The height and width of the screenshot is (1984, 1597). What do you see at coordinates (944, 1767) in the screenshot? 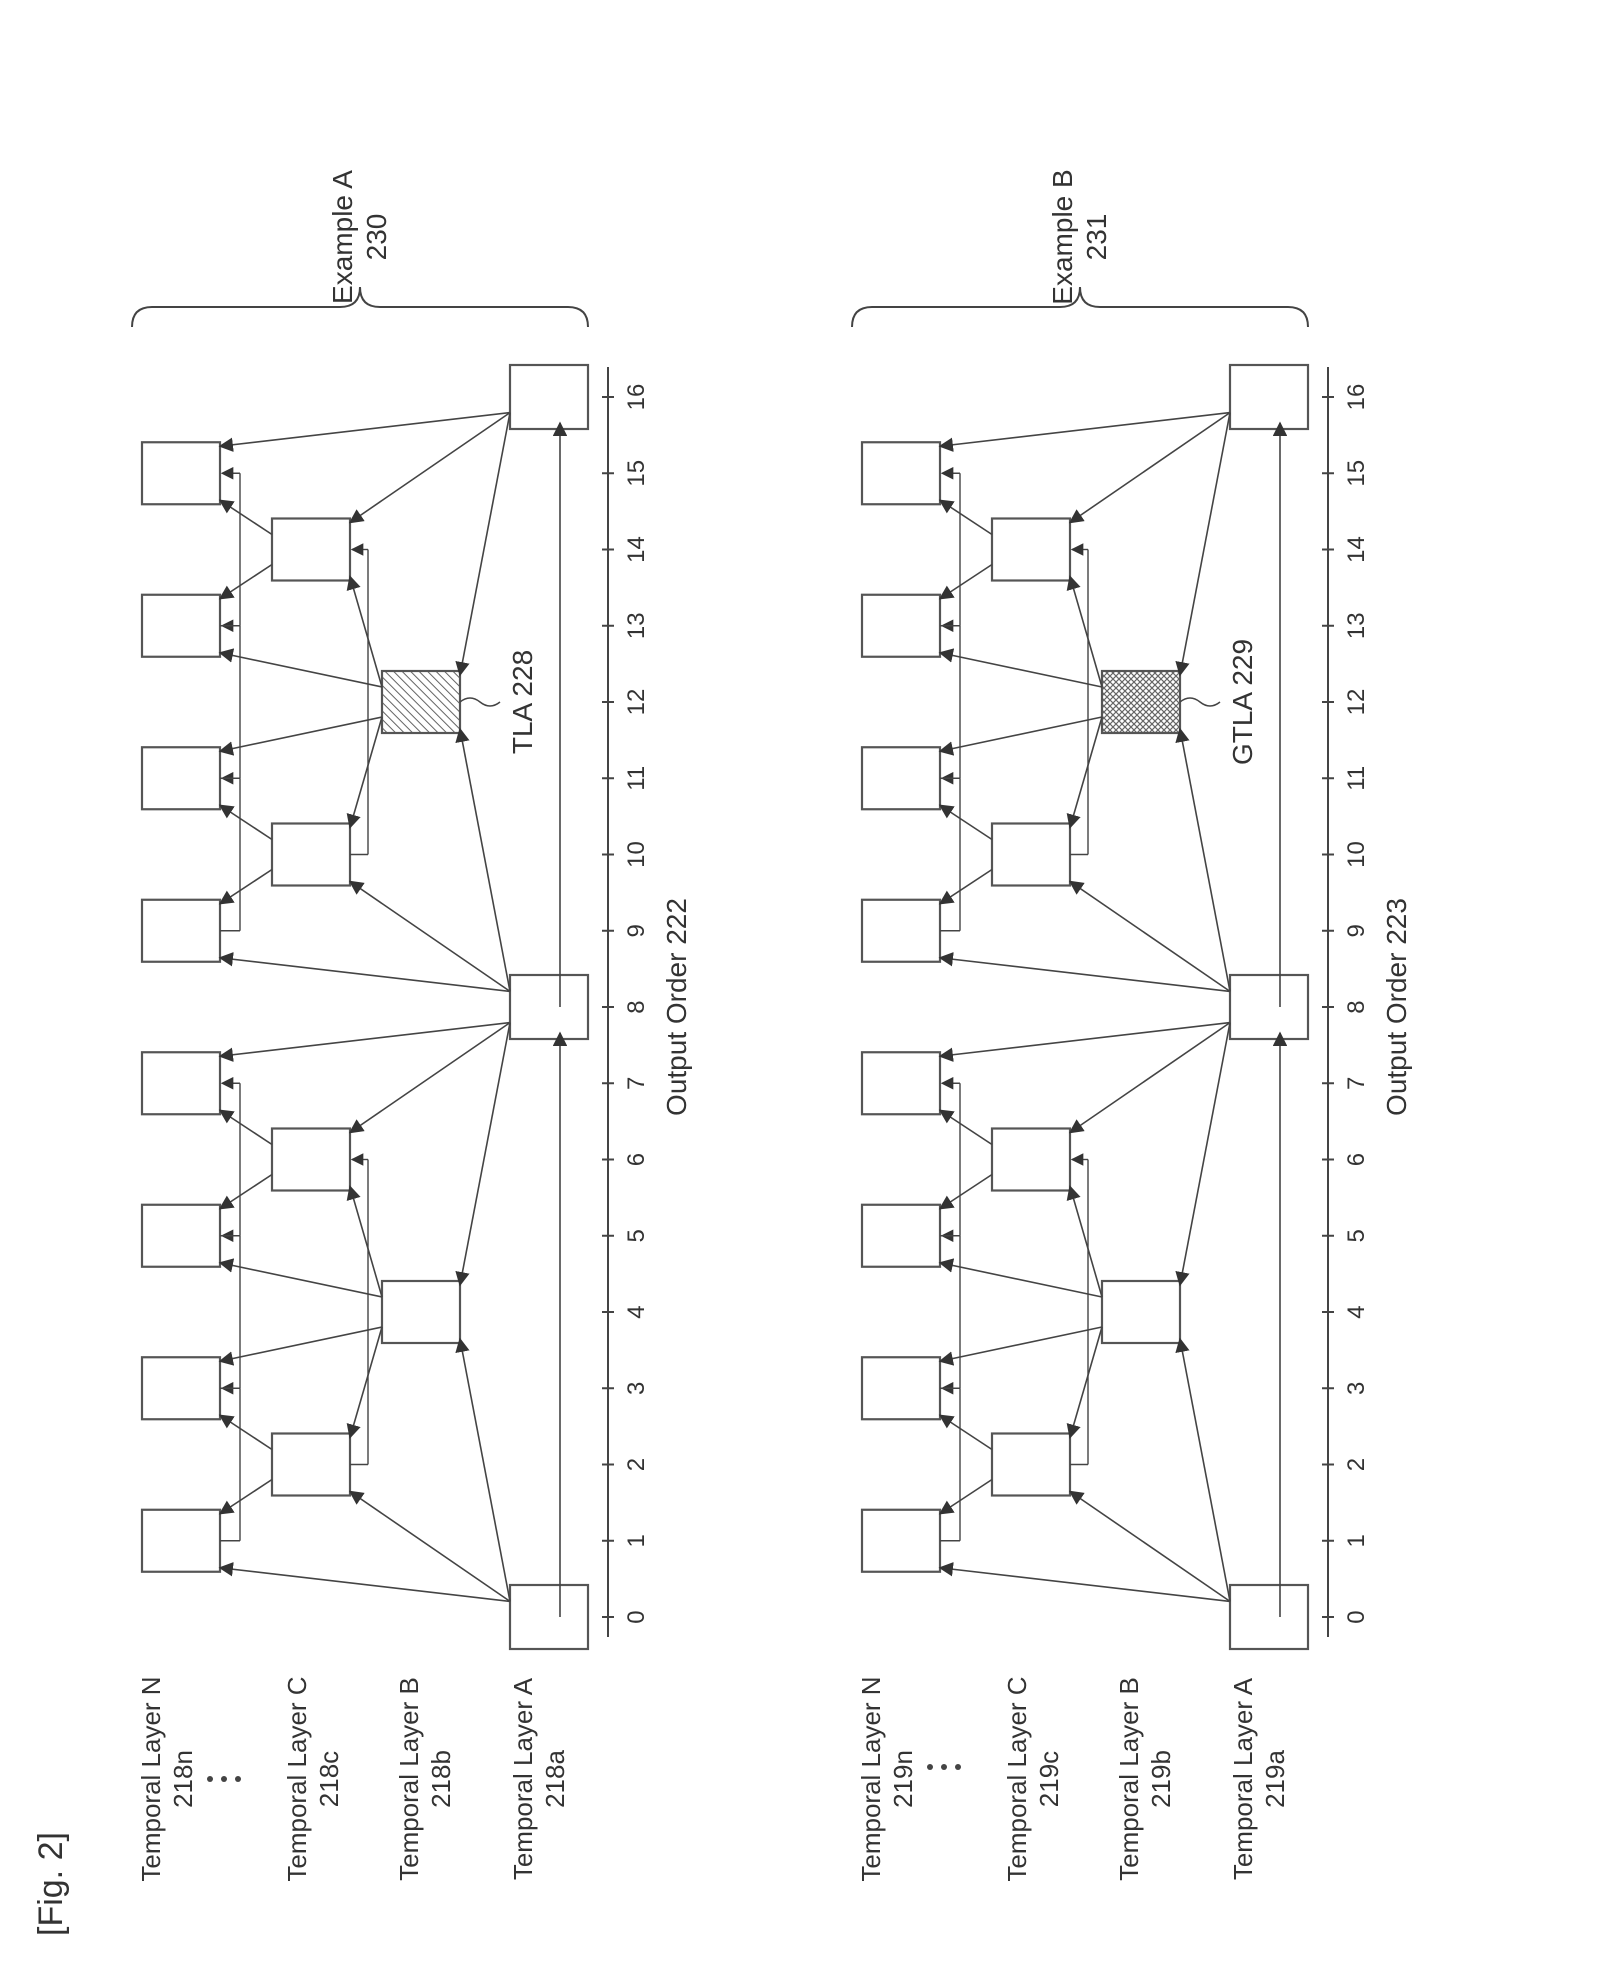
I see `layer-ellipsis` at bounding box center [944, 1767].